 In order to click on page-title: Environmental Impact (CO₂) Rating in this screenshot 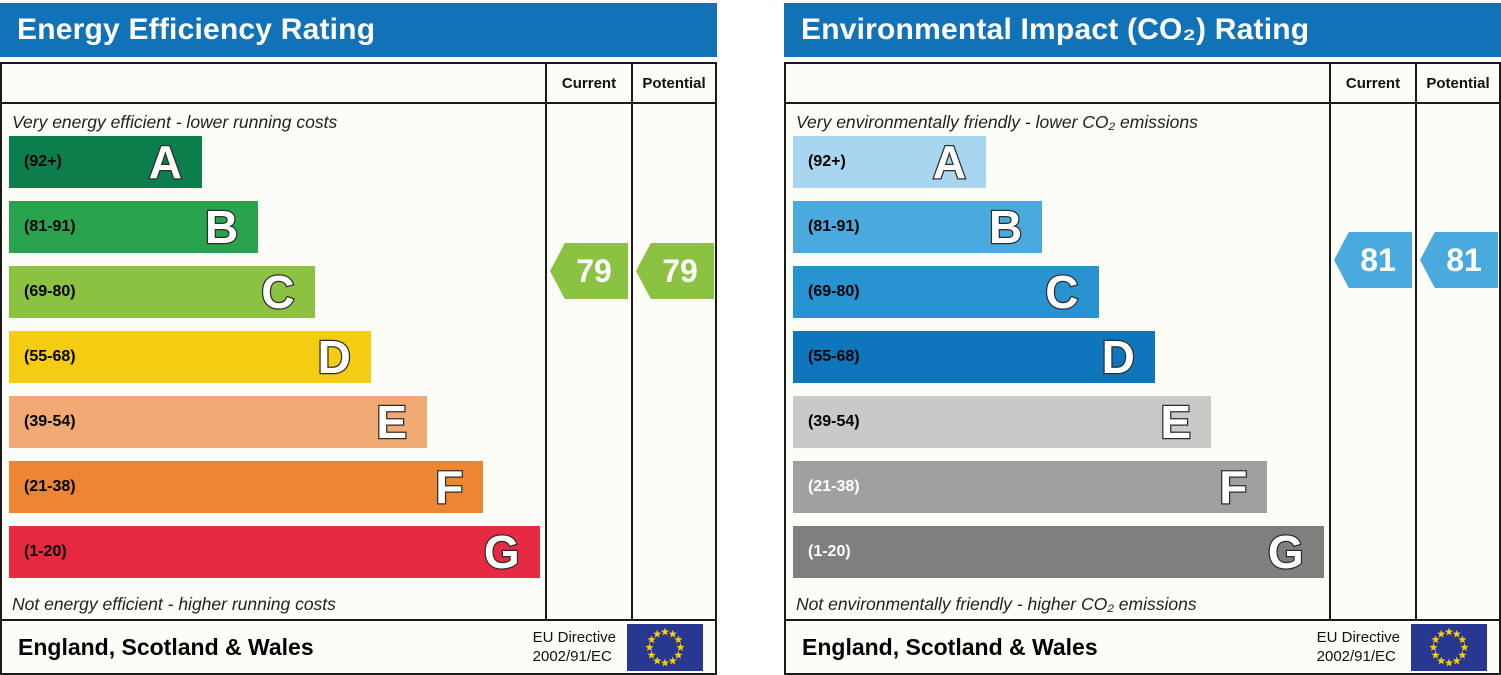, I will do `click(1055, 29)`.